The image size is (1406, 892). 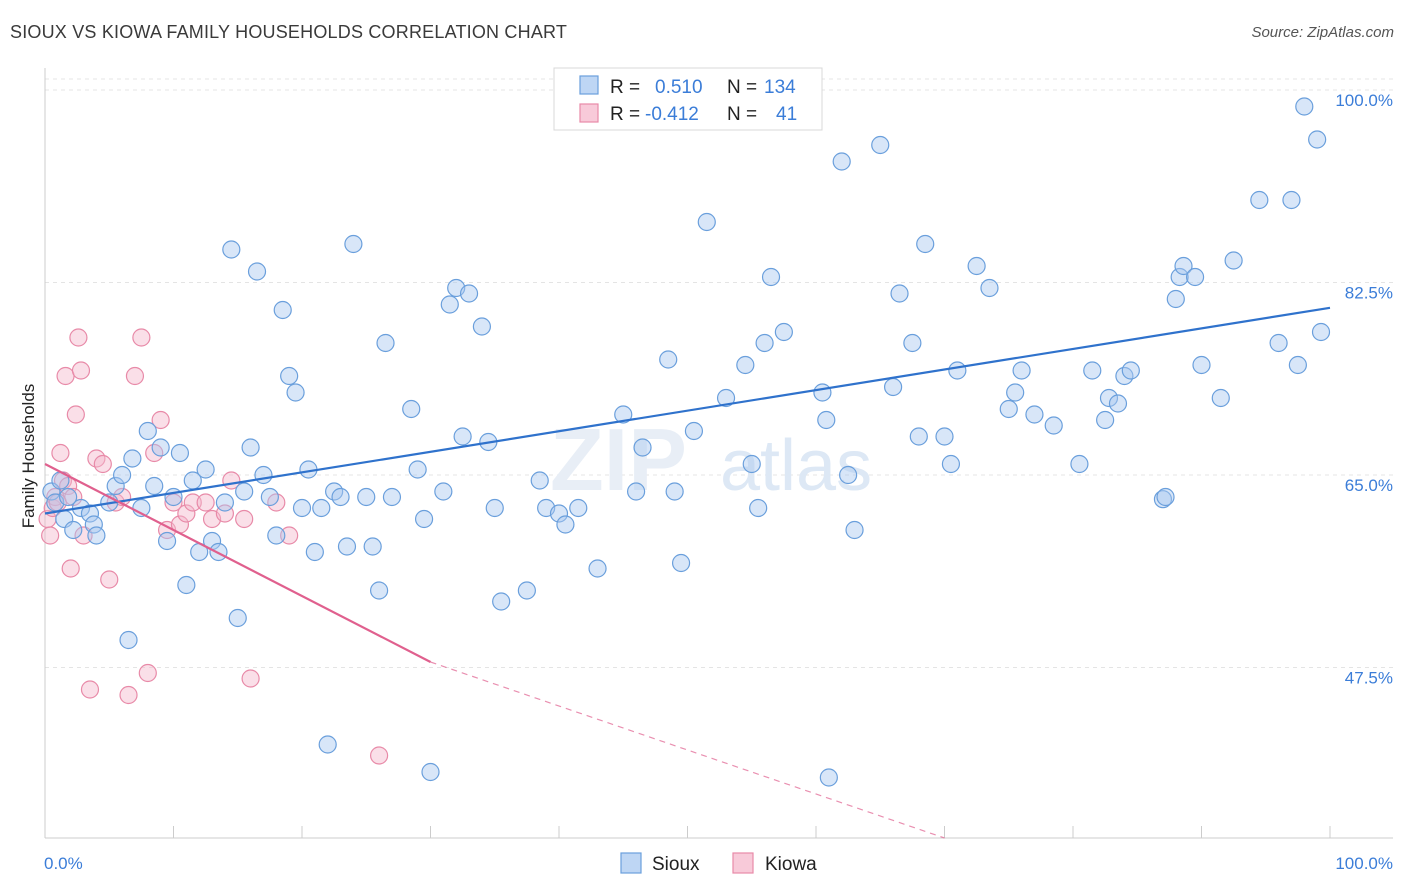 What do you see at coordinates (676, 864) in the screenshot?
I see `bottom-legend-label-sioux: Sioux` at bounding box center [676, 864].